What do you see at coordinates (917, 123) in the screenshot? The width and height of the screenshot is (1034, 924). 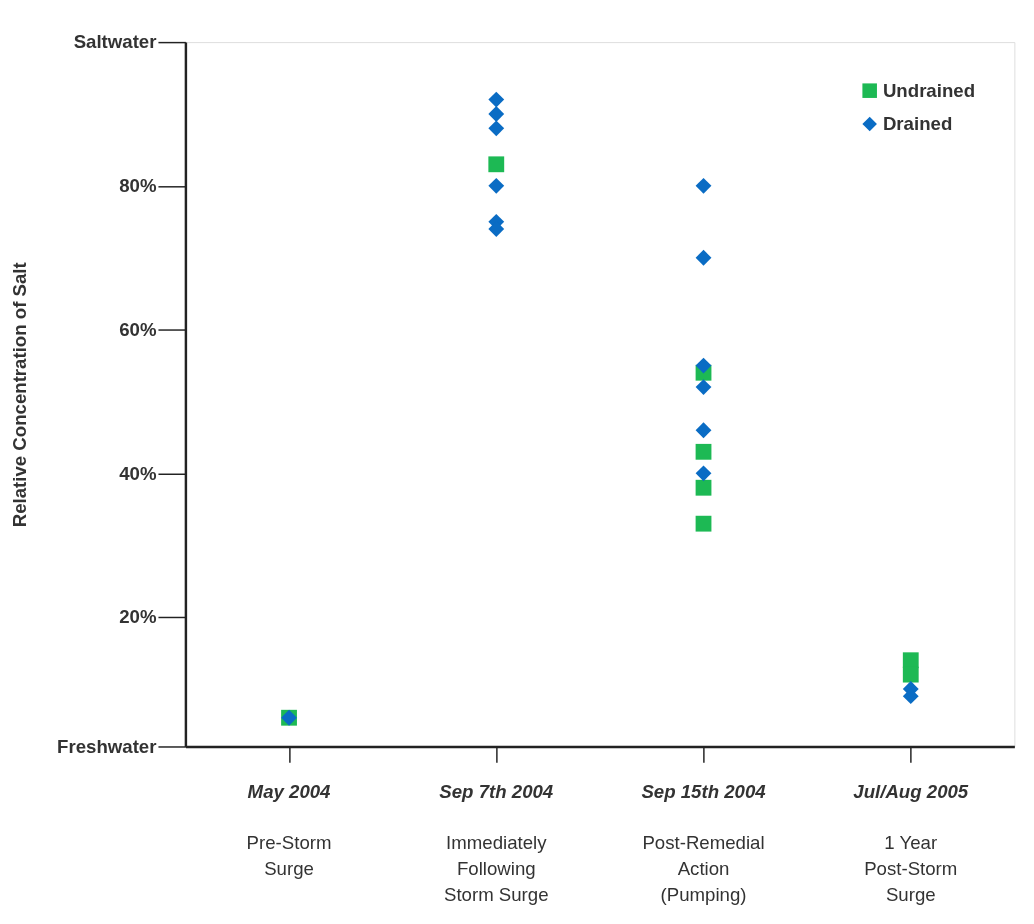 I see `legend-label: Drained` at bounding box center [917, 123].